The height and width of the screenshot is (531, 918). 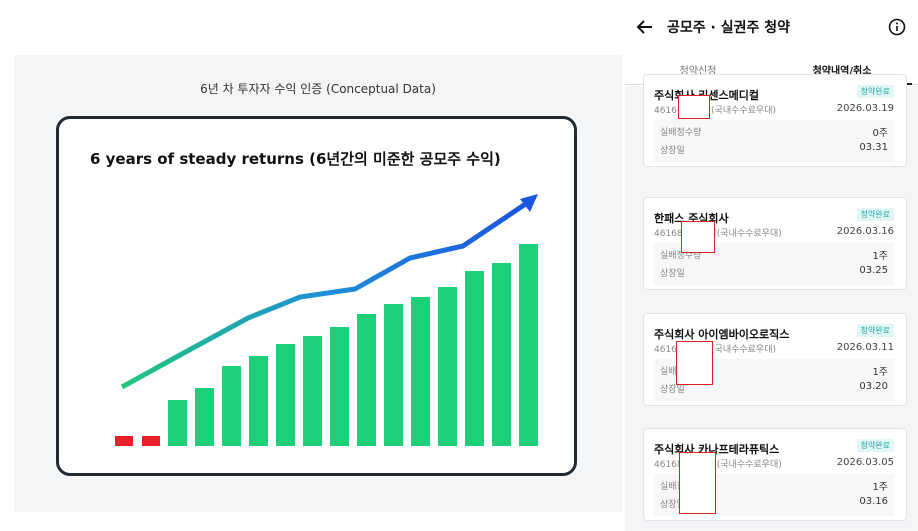 What do you see at coordinates (137, 441) in the screenshot?
I see `red-bars` at bounding box center [137, 441].